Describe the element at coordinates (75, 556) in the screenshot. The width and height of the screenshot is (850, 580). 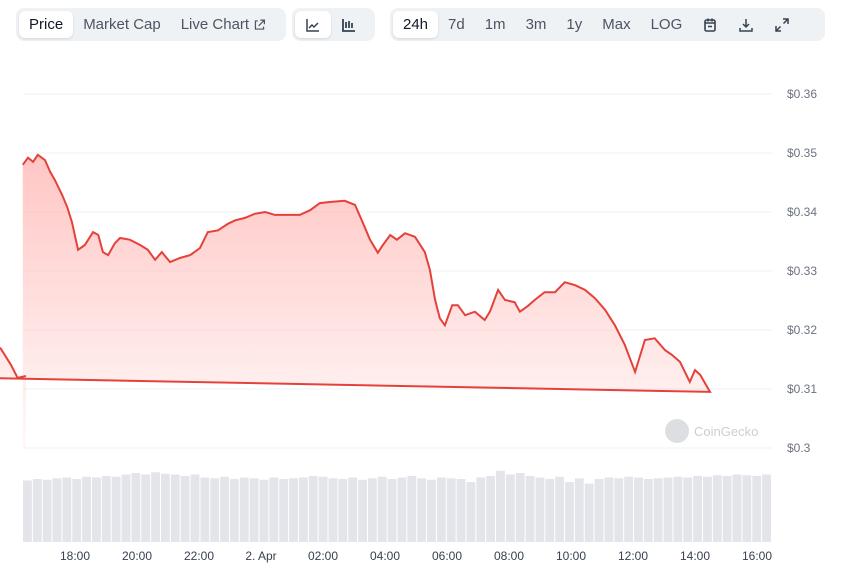
I see `x-tick-label: 18:00` at that location.